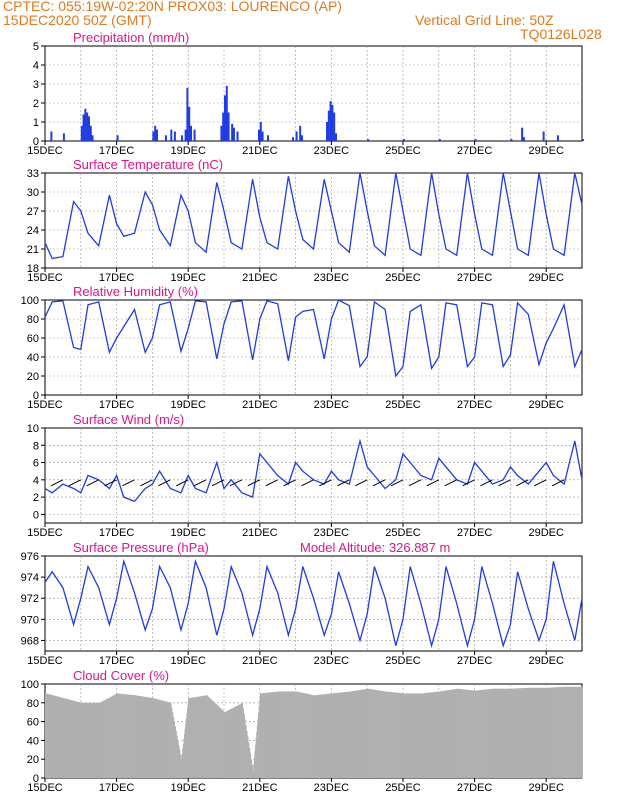 This screenshot has height=800, width=618. I want to click on x-tick-label: 19DEC, so click(188, 405).